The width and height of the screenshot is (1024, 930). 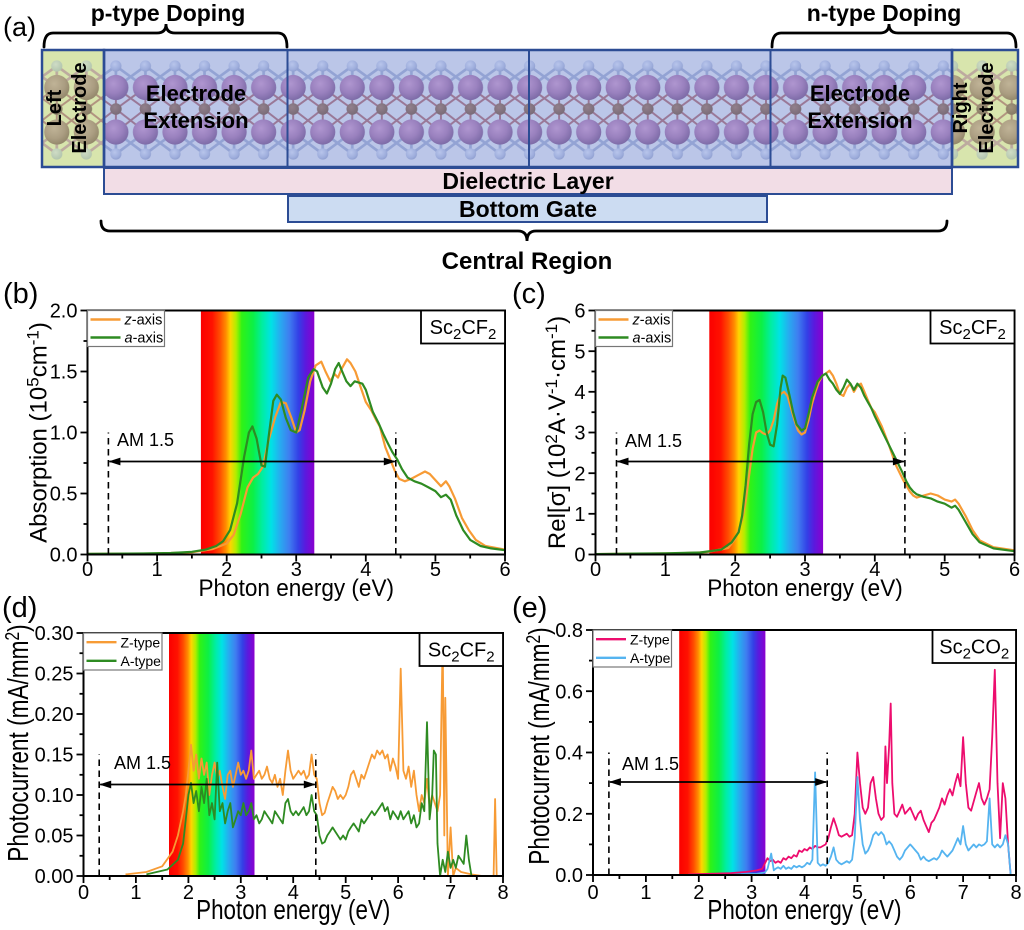 What do you see at coordinates (54, 675) in the screenshot?
I see `svg-text: 0.25` at bounding box center [54, 675].